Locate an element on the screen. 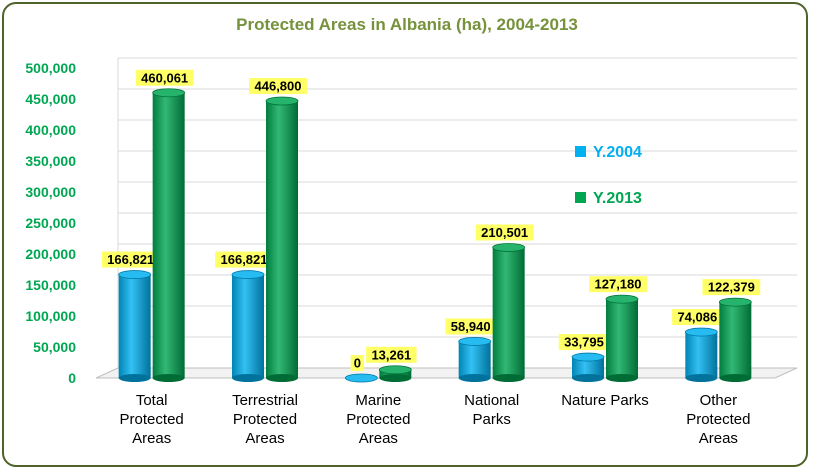 The width and height of the screenshot is (814, 473). bar-Y.2004-0 is located at coordinates (135, 326).